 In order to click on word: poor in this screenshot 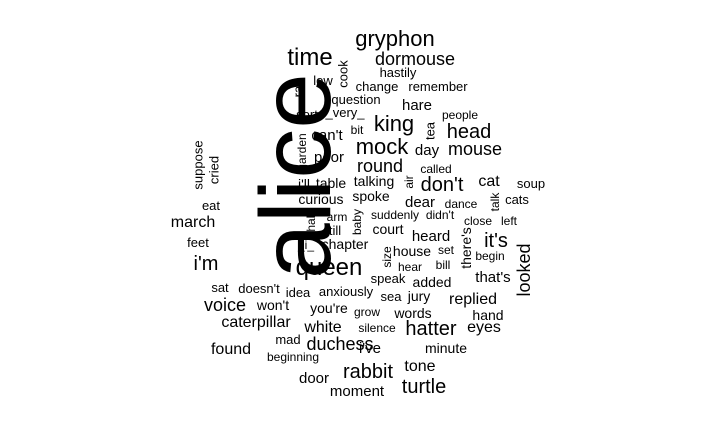, I will do `click(329, 157)`.